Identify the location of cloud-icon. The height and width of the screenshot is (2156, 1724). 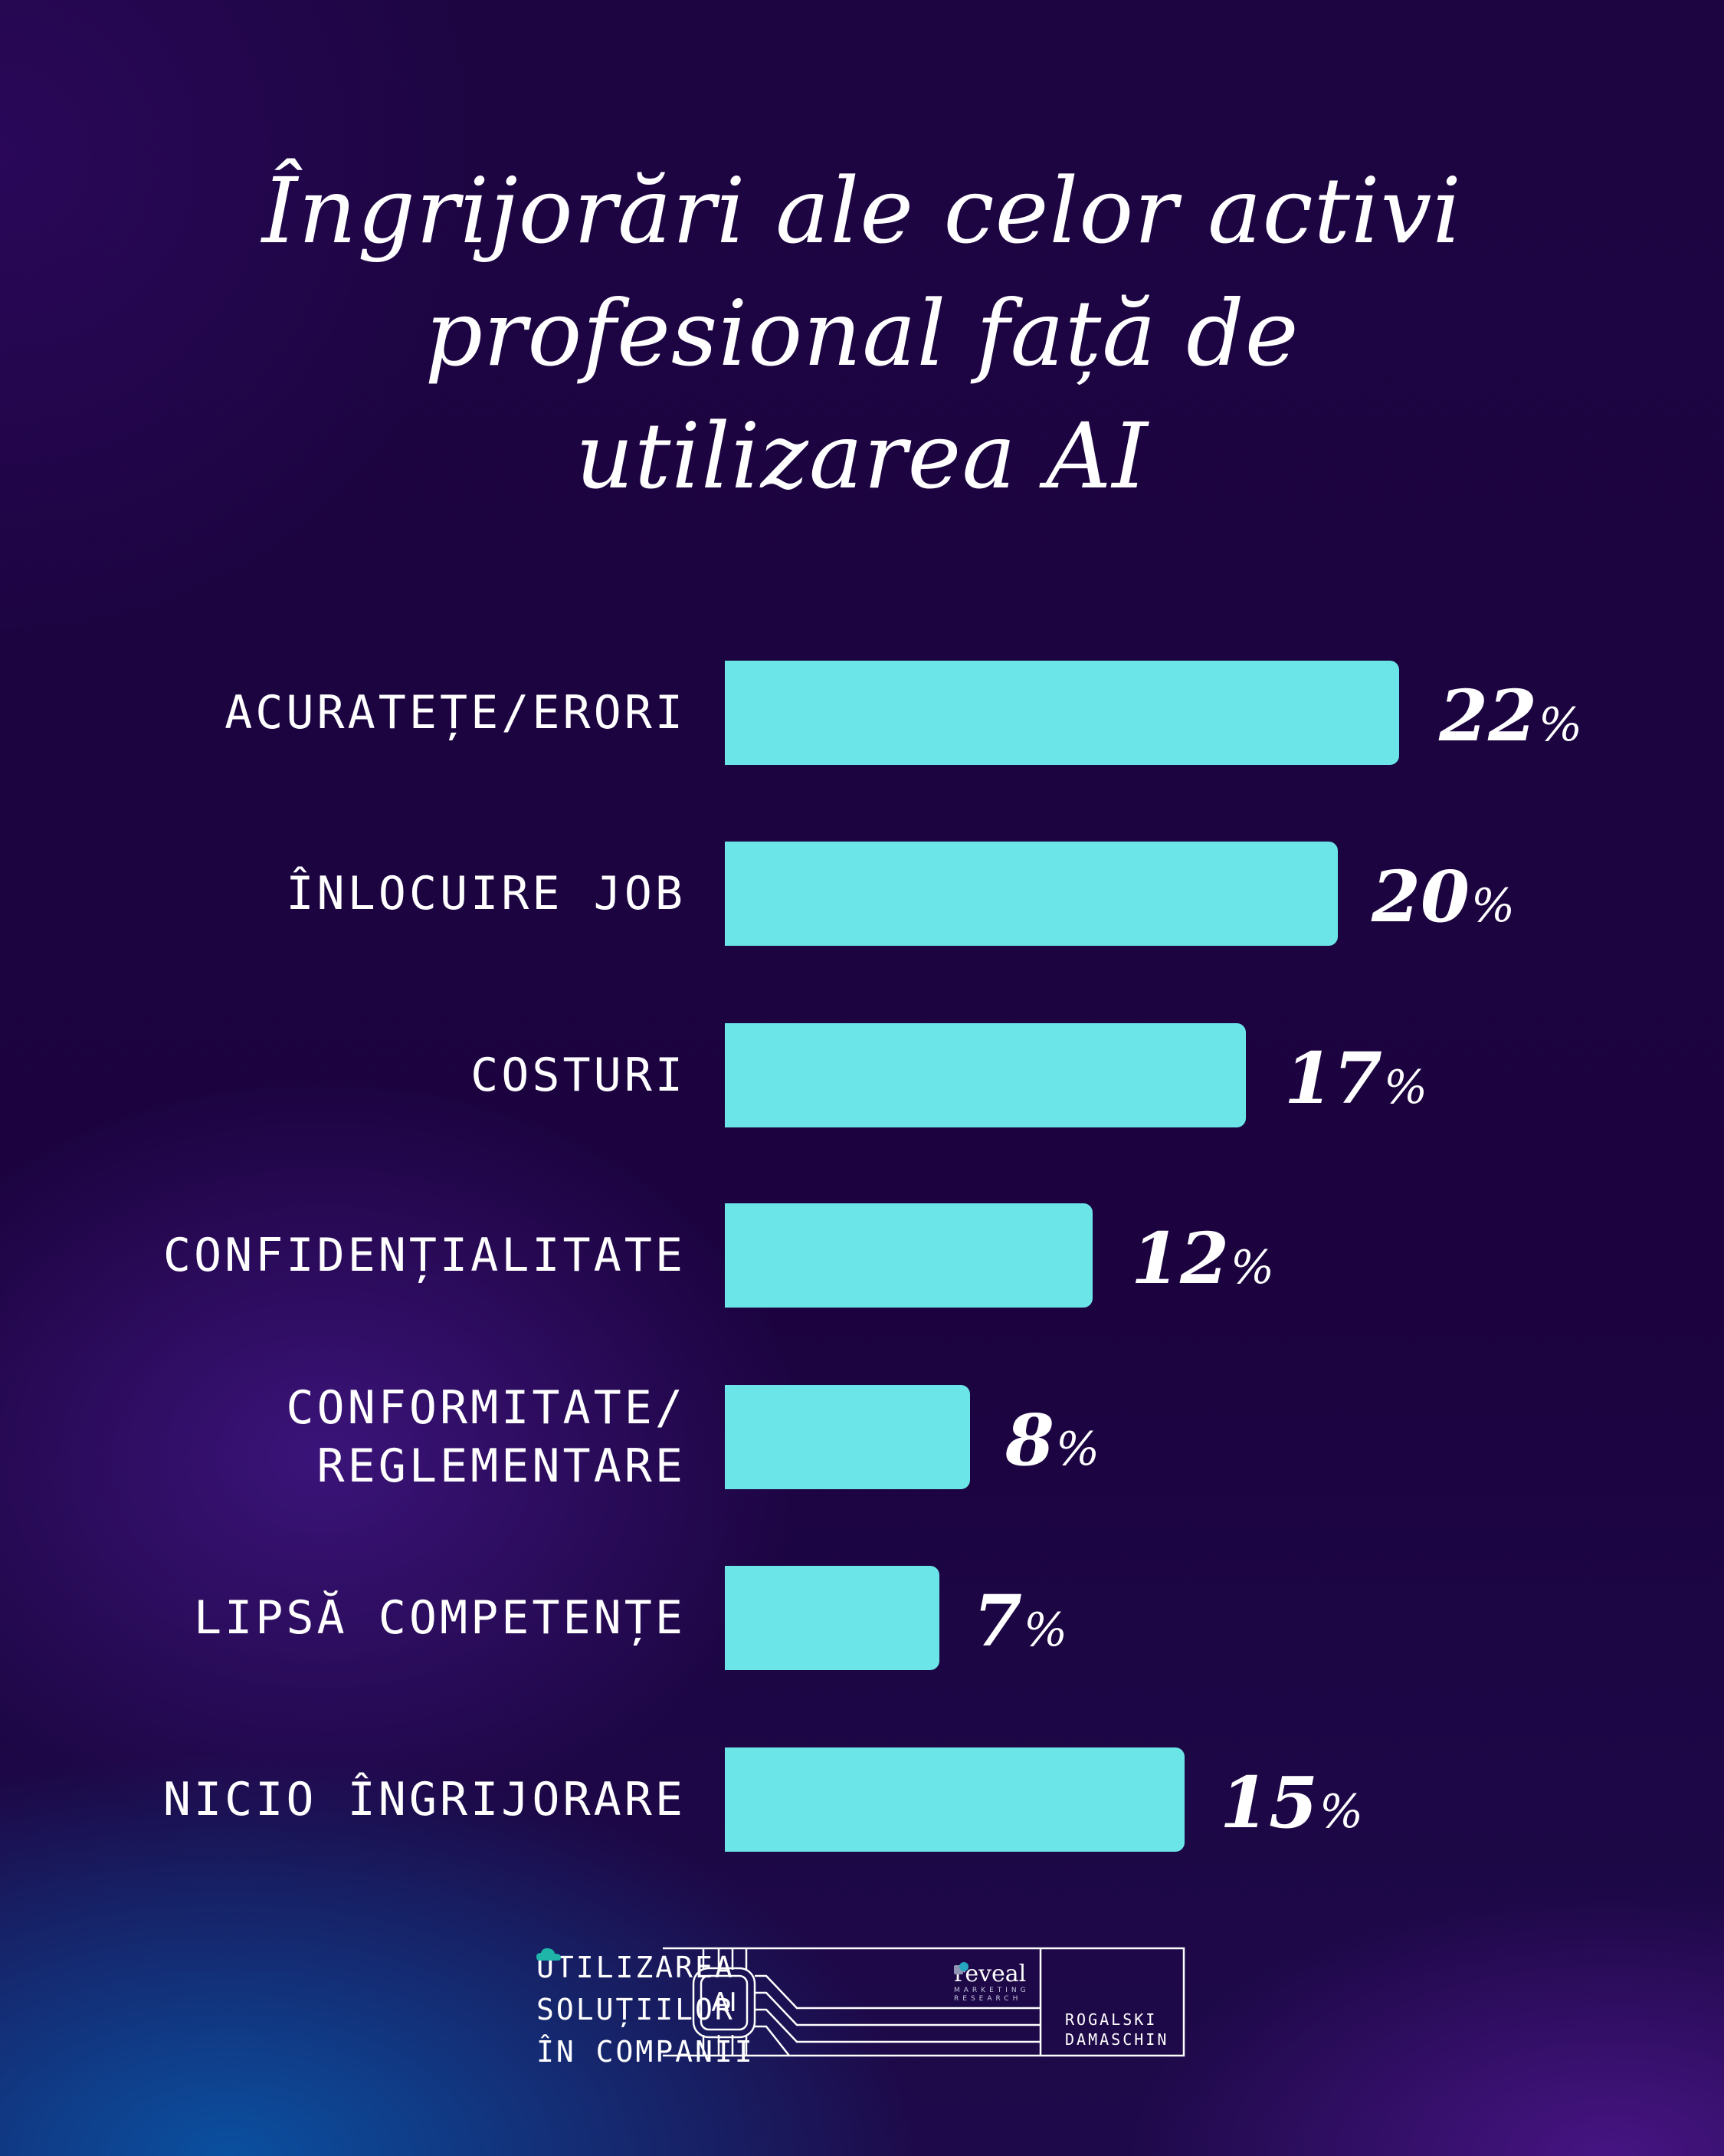
(548, 1955).